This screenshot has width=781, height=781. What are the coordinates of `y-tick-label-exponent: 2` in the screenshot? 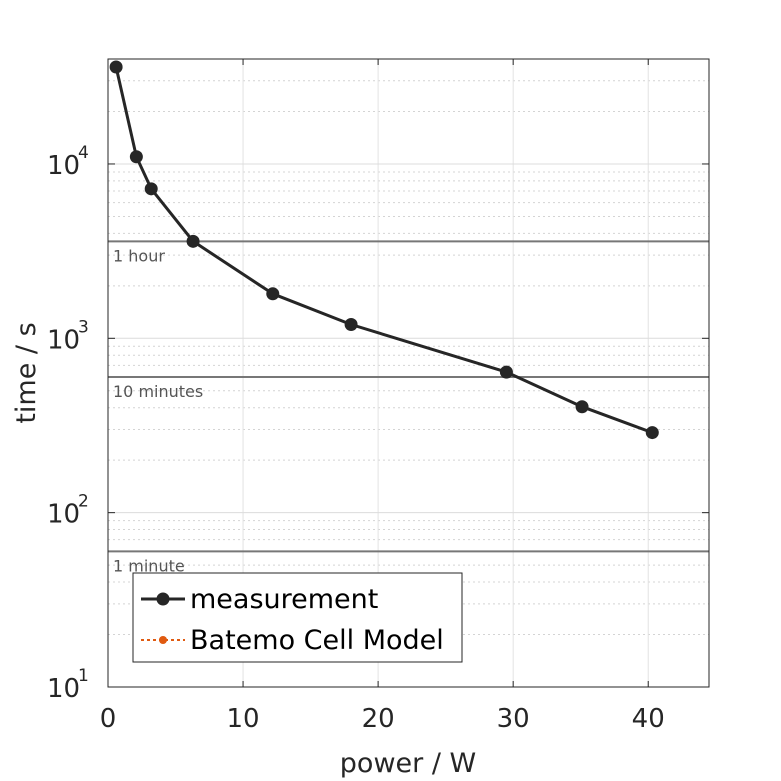 It's located at (83, 502).